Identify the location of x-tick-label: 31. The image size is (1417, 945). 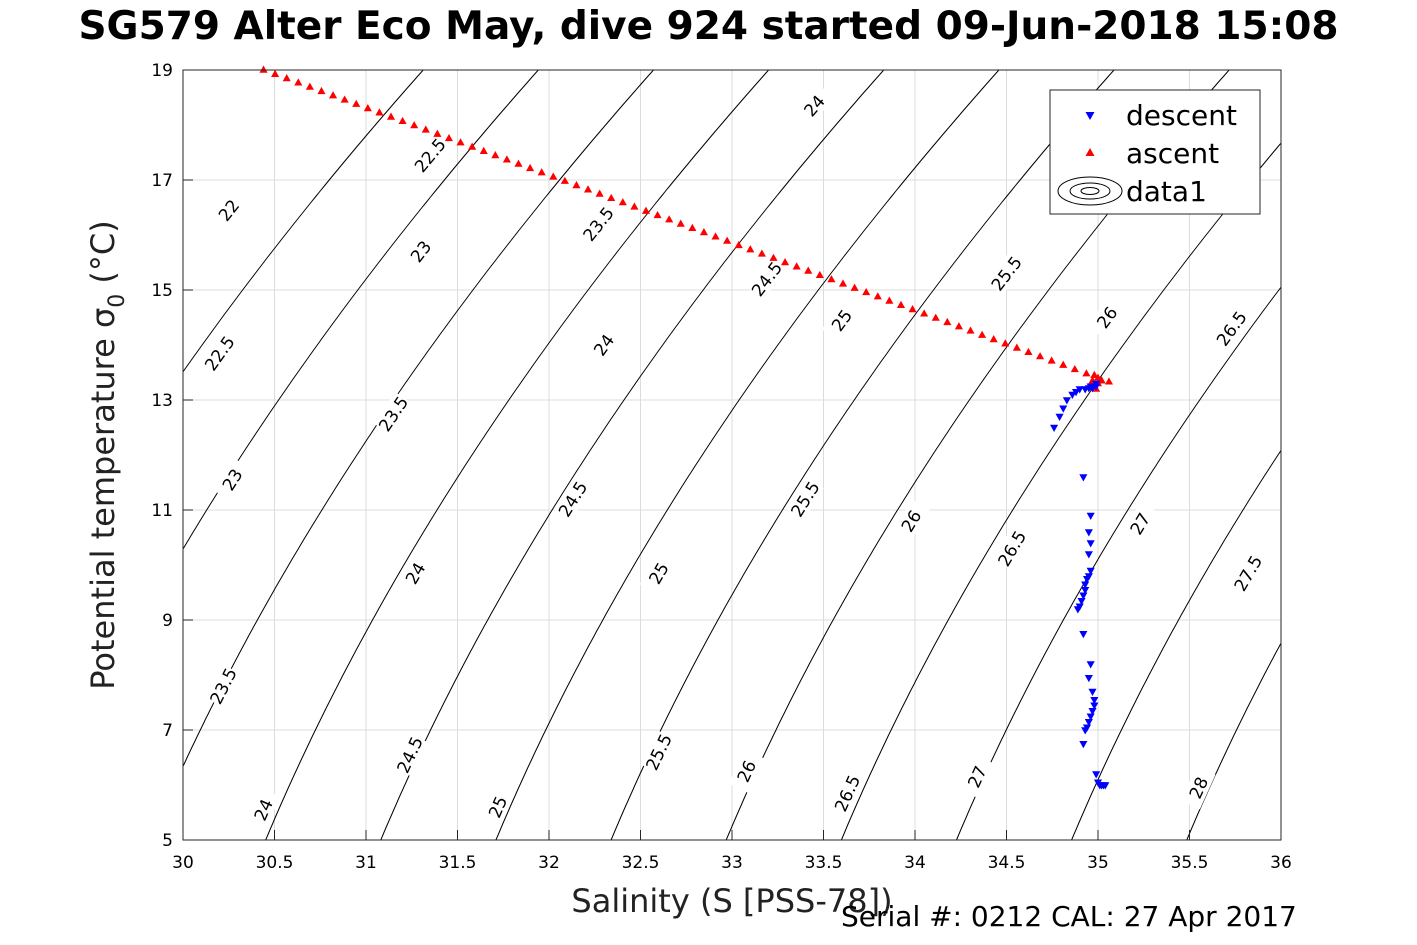
(366, 863).